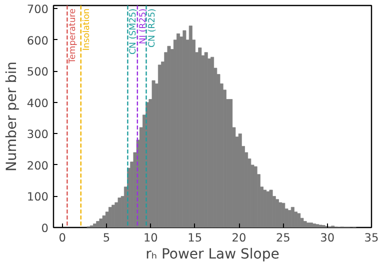 The height and width of the screenshot is (265, 381). Describe the element at coordinates (150, 237) in the screenshot. I see `x-tick-label: 10` at that location.